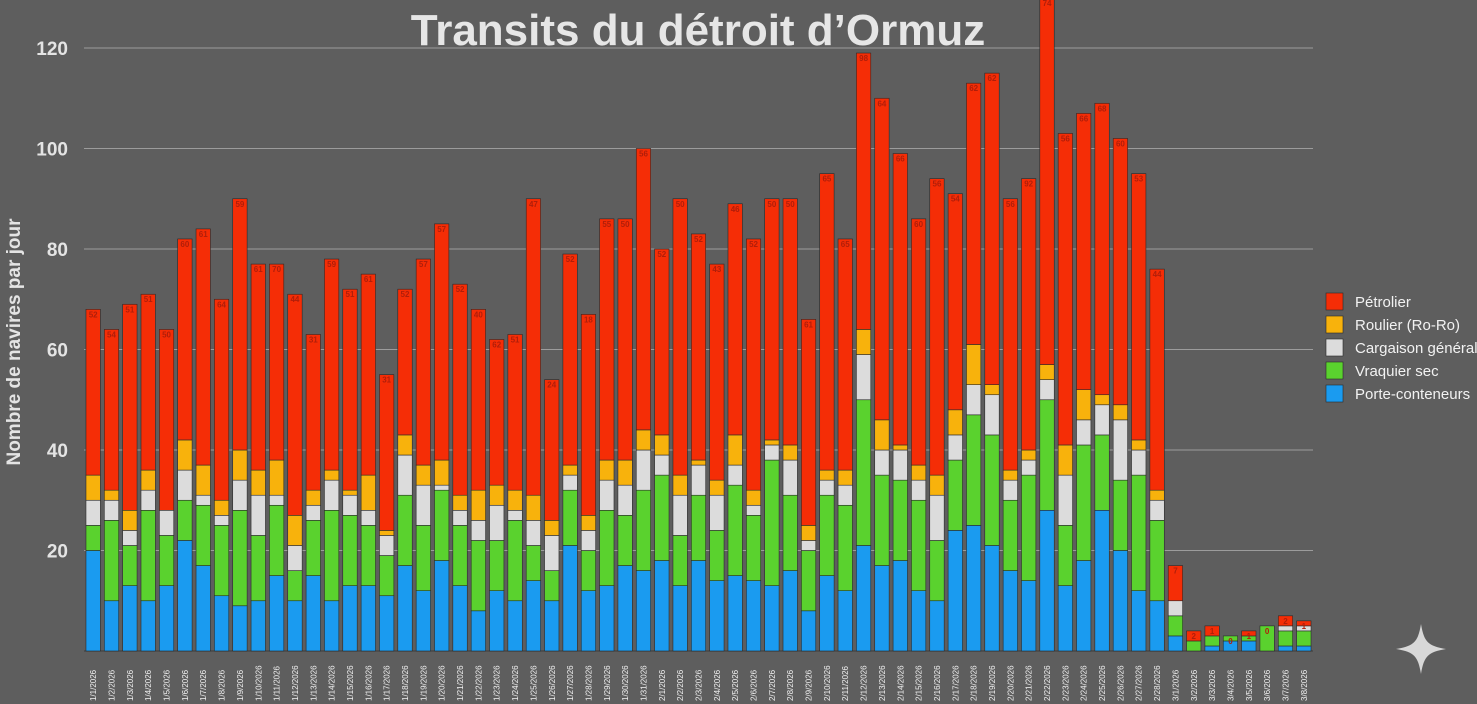  Describe the element at coordinates (698, 30) in the screenshot. I see `chart-title: Transits du détroit d’Ormuz` at that location.